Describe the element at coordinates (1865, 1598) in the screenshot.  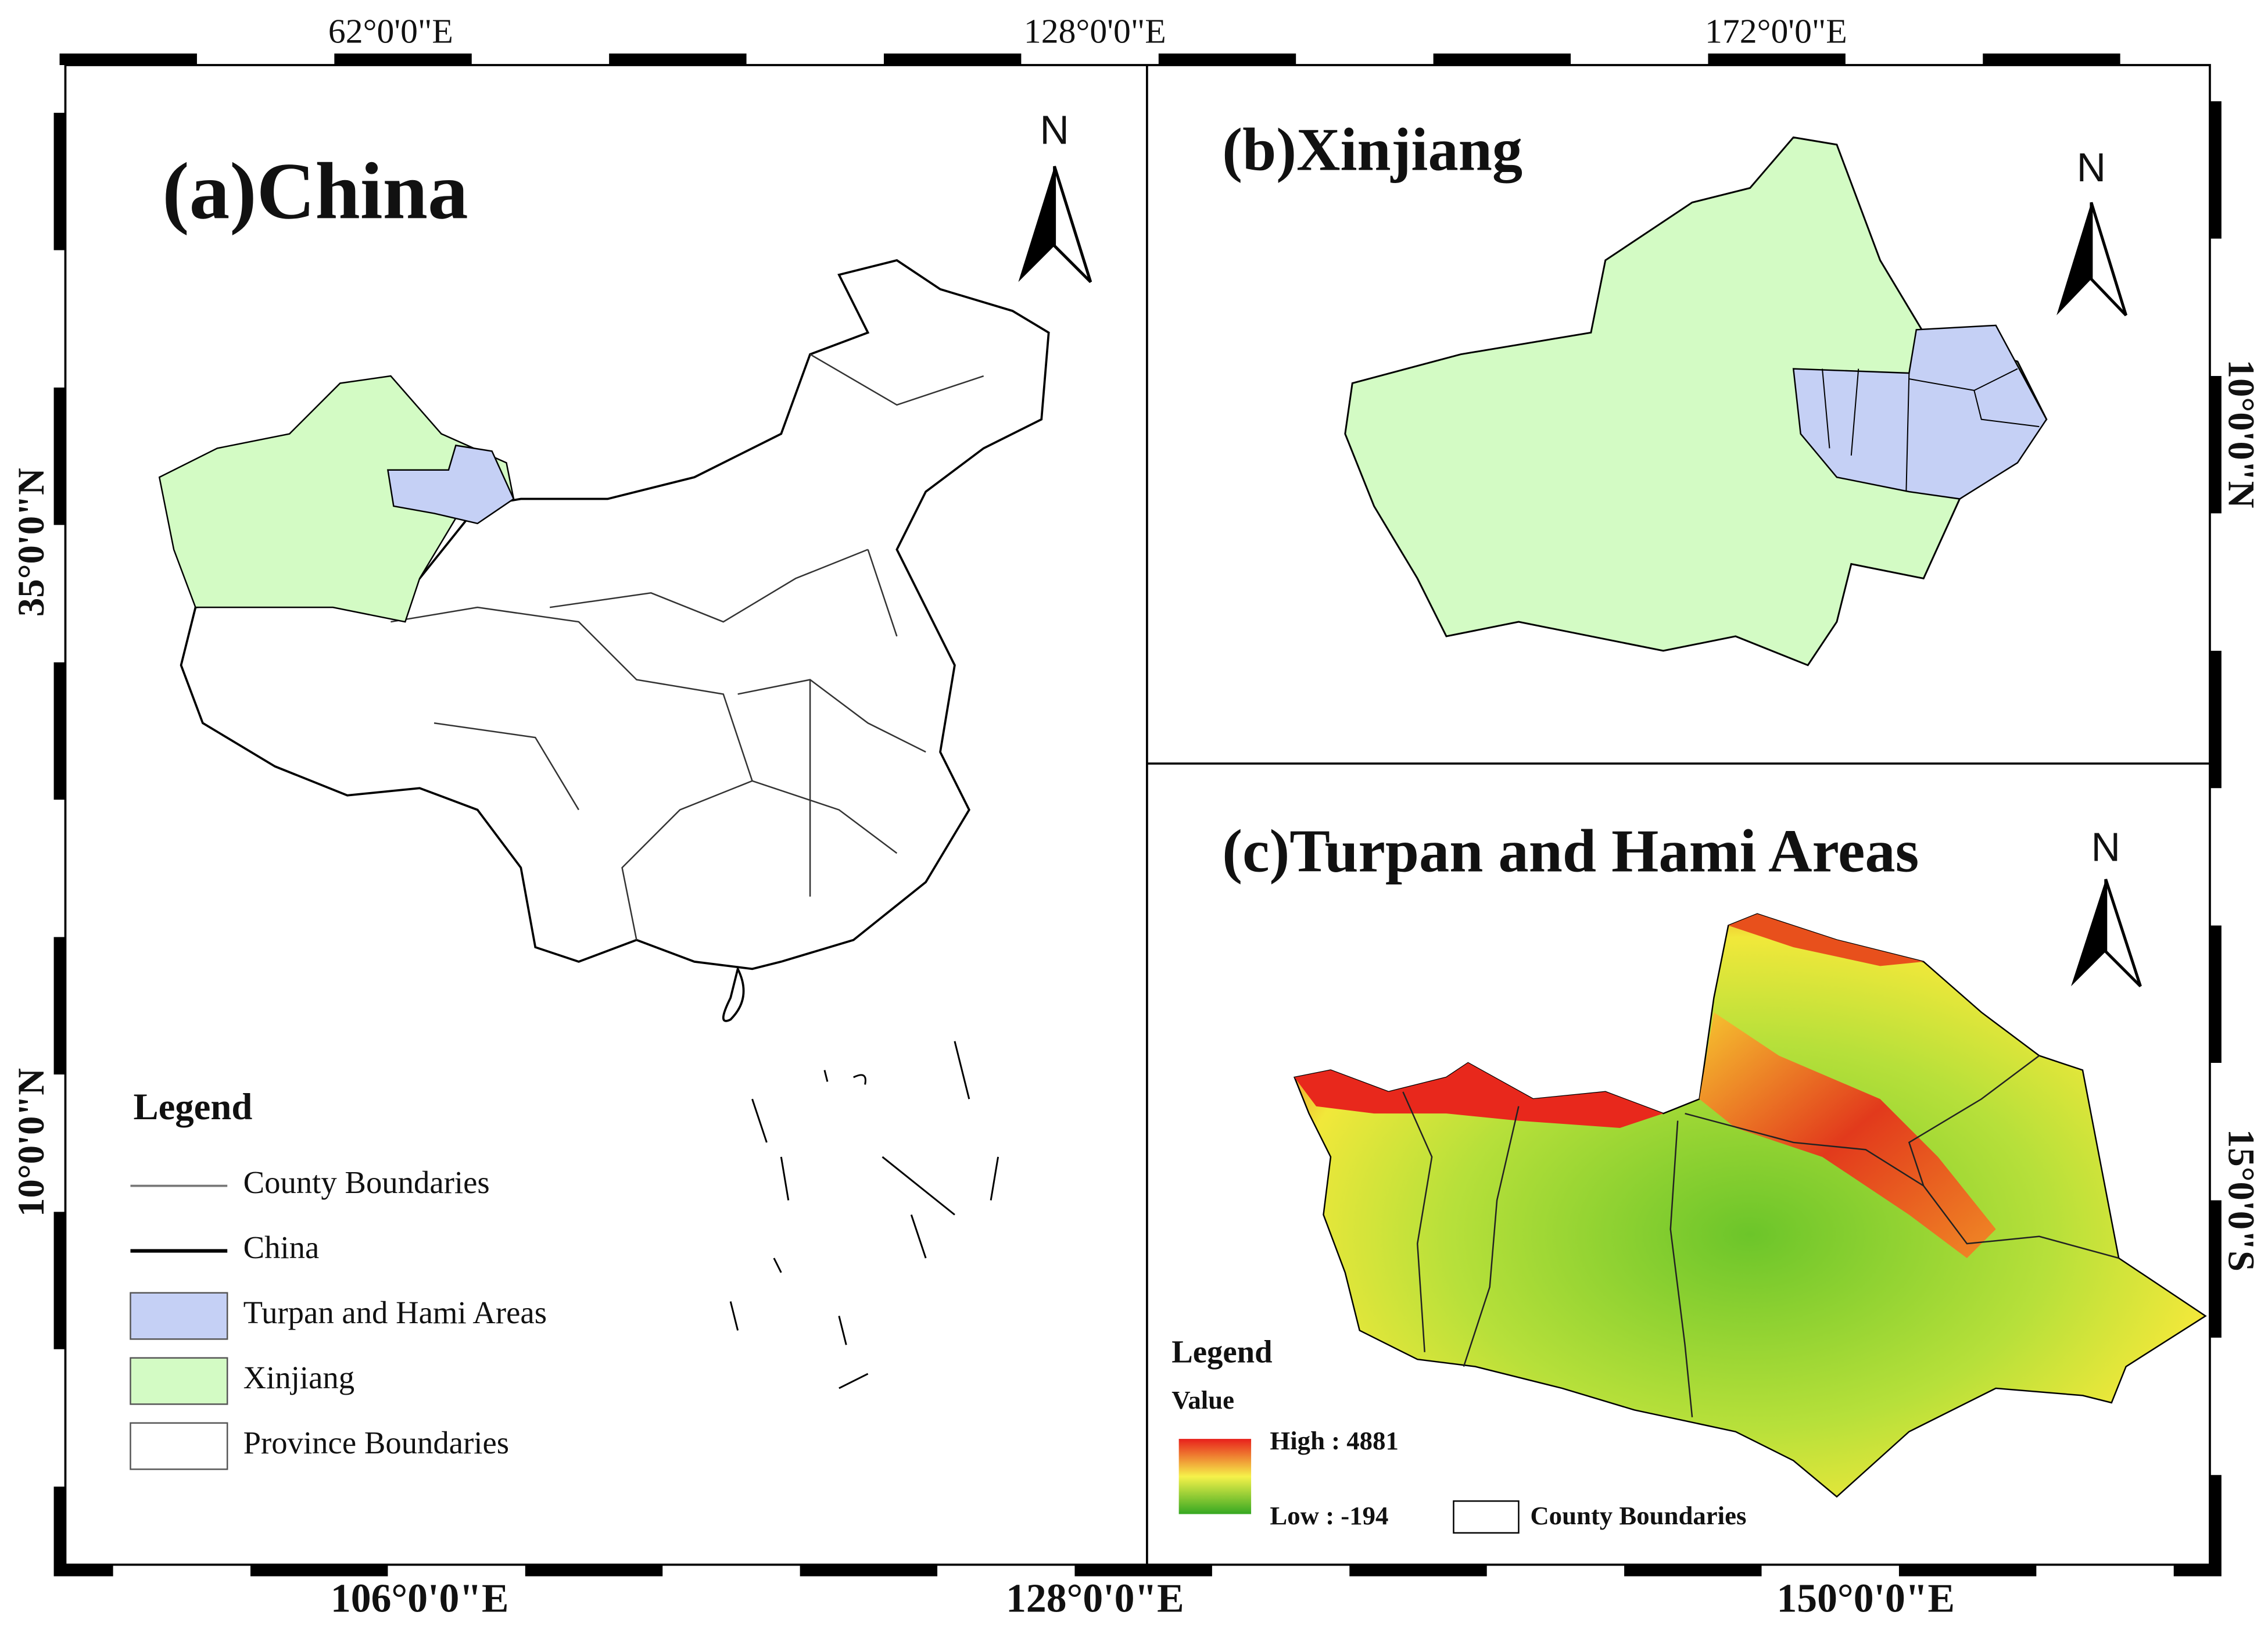
I see `lon-label: 150°0'0"E` at that location.